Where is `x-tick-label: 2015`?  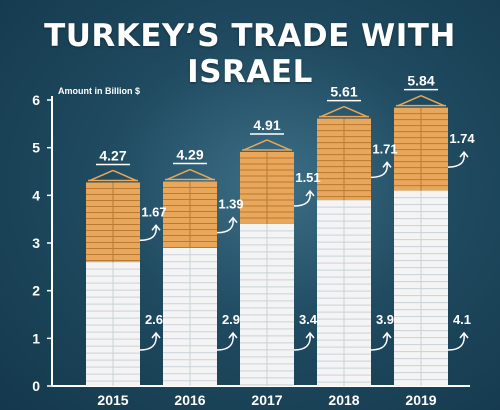 x-tick-label: 2015 is located at coordinates (112, 400).